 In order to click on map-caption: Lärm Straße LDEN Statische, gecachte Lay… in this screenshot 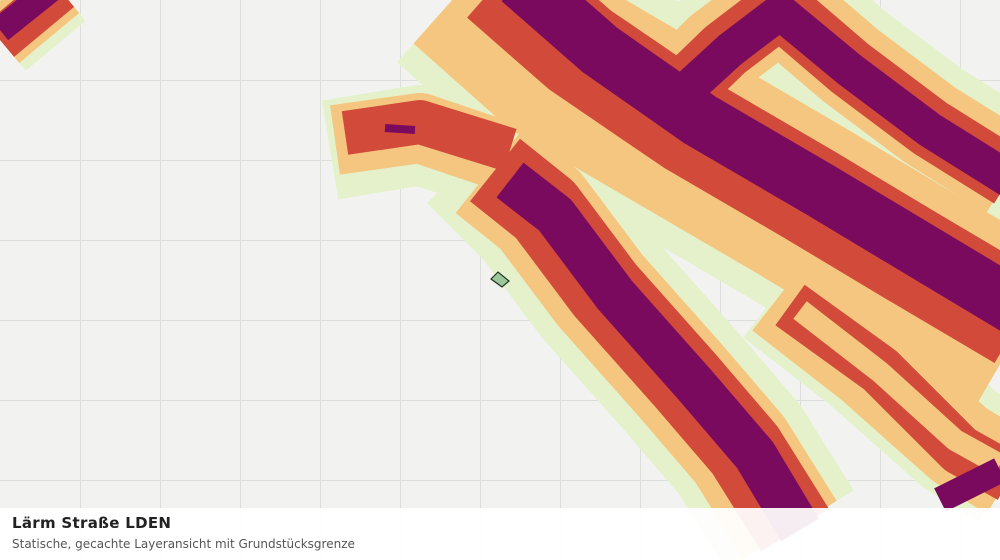, I will do `click(500, 534)`.